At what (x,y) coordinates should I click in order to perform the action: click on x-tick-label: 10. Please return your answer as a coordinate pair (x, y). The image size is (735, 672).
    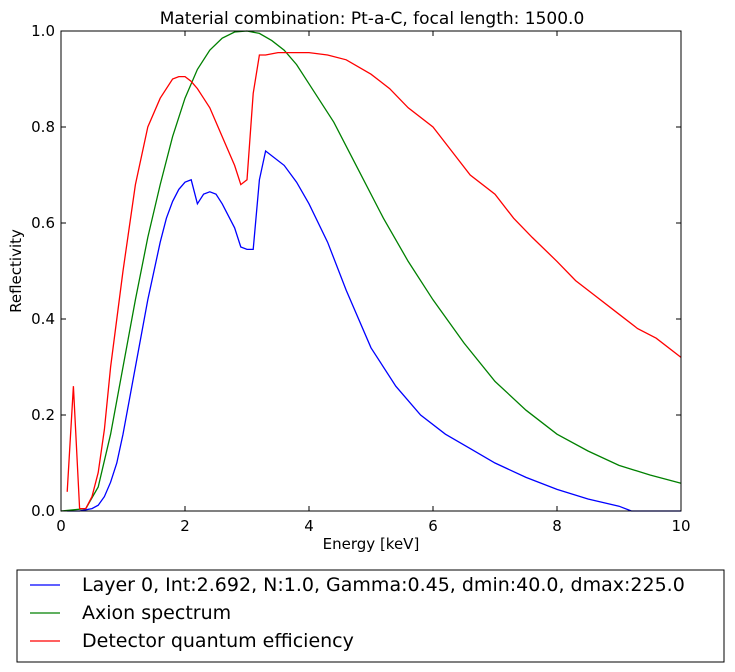
    Looking at the image, I should click on (680, 526).